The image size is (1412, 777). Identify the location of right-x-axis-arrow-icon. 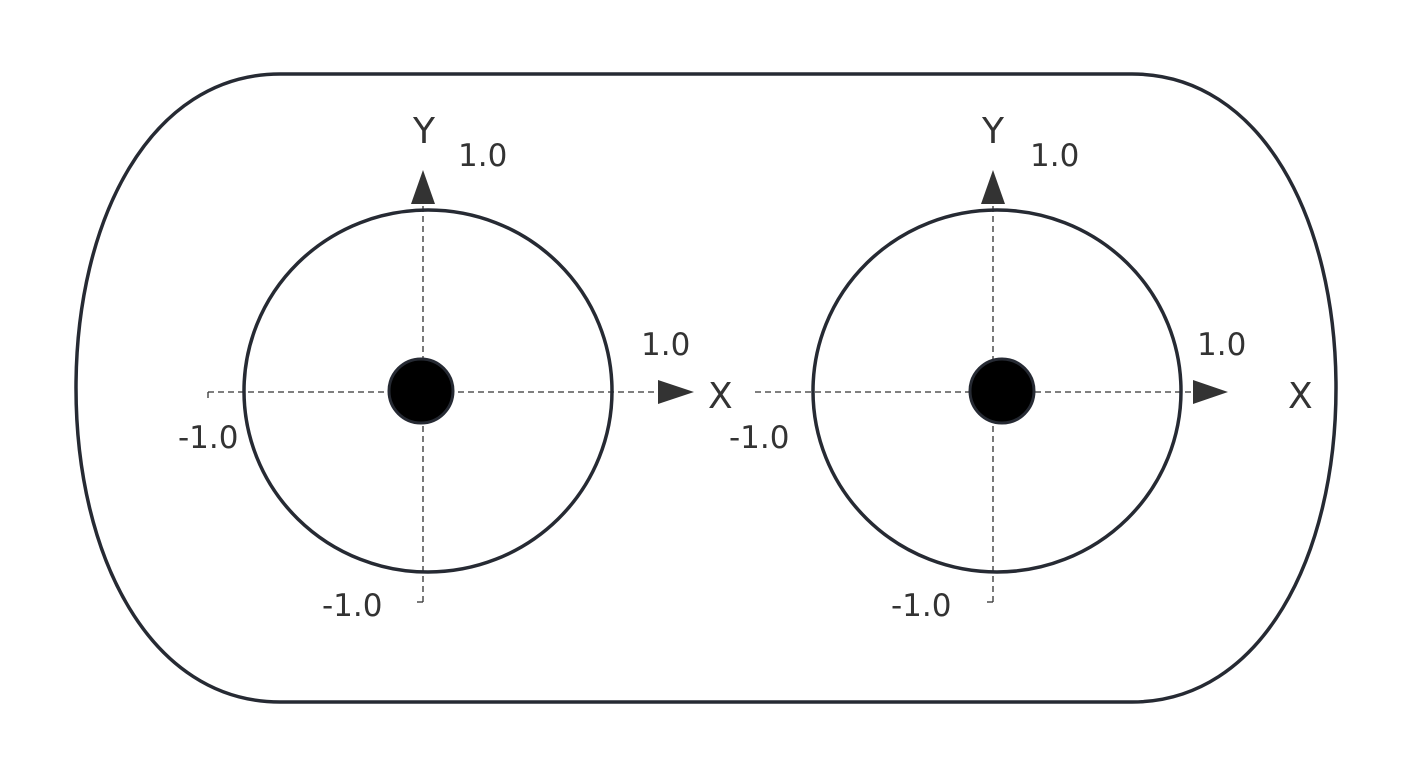
(1210, 392).